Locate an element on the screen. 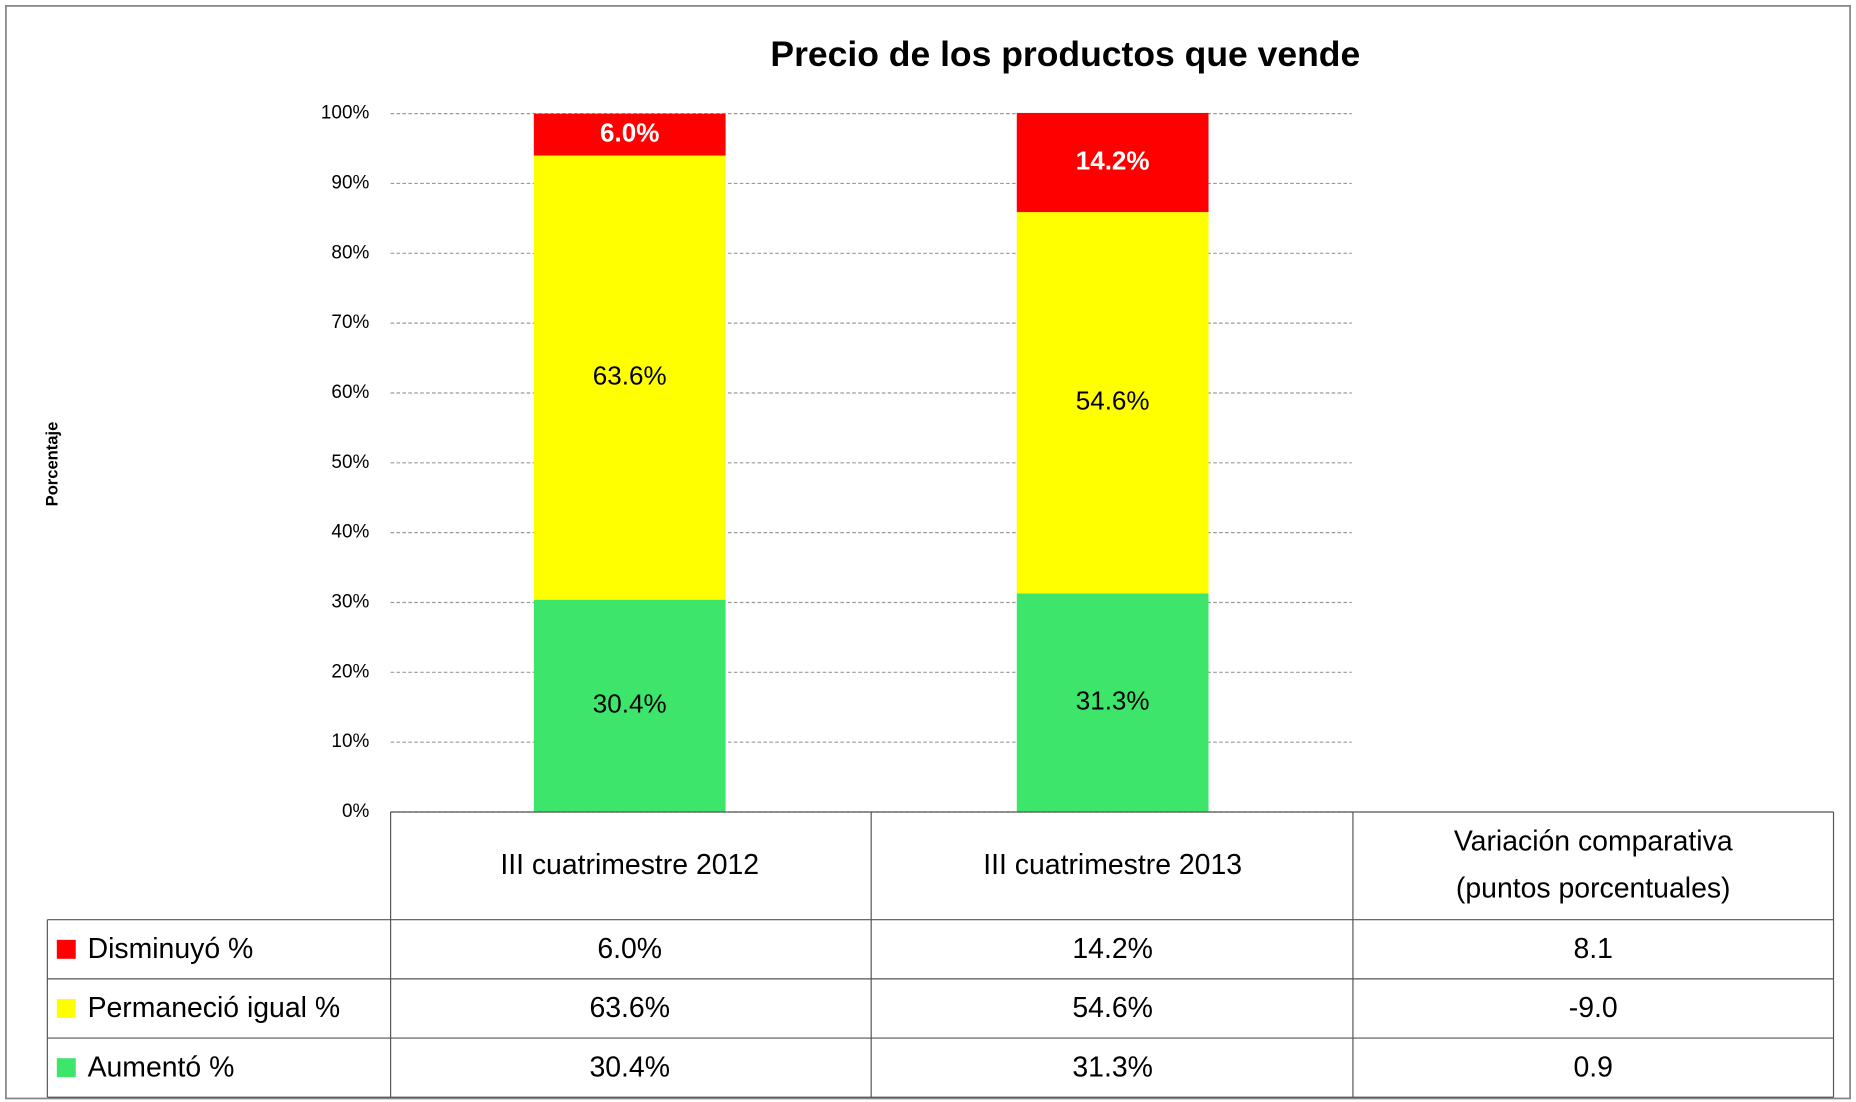  x-tick-label: III cuatrimestre 2013 is located at coordinates (1112, 865).